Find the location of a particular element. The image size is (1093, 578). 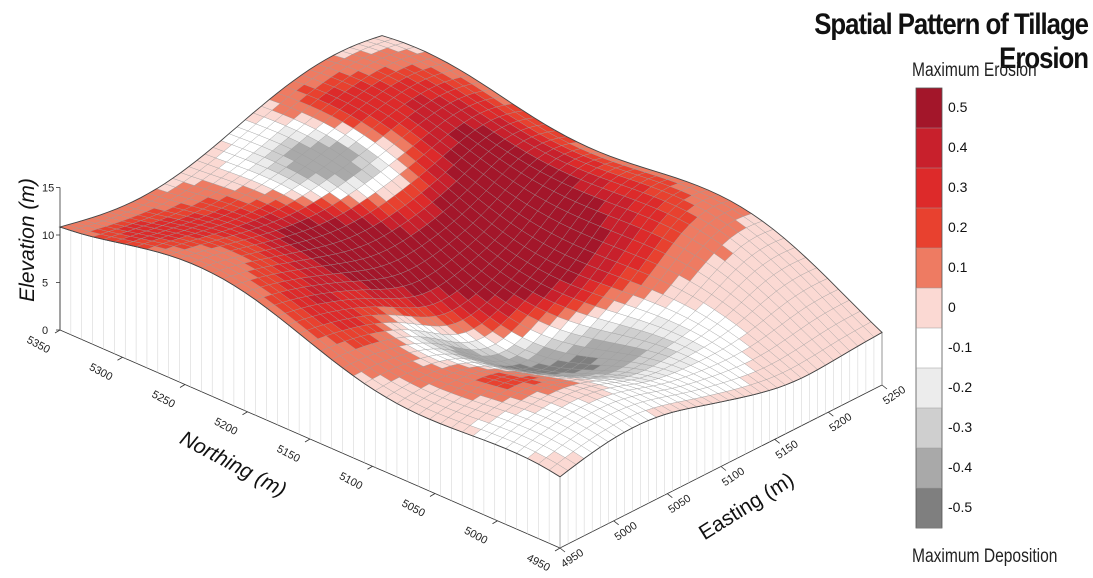

elevation-tick-label: 5 is located at coordinates (45, 284).